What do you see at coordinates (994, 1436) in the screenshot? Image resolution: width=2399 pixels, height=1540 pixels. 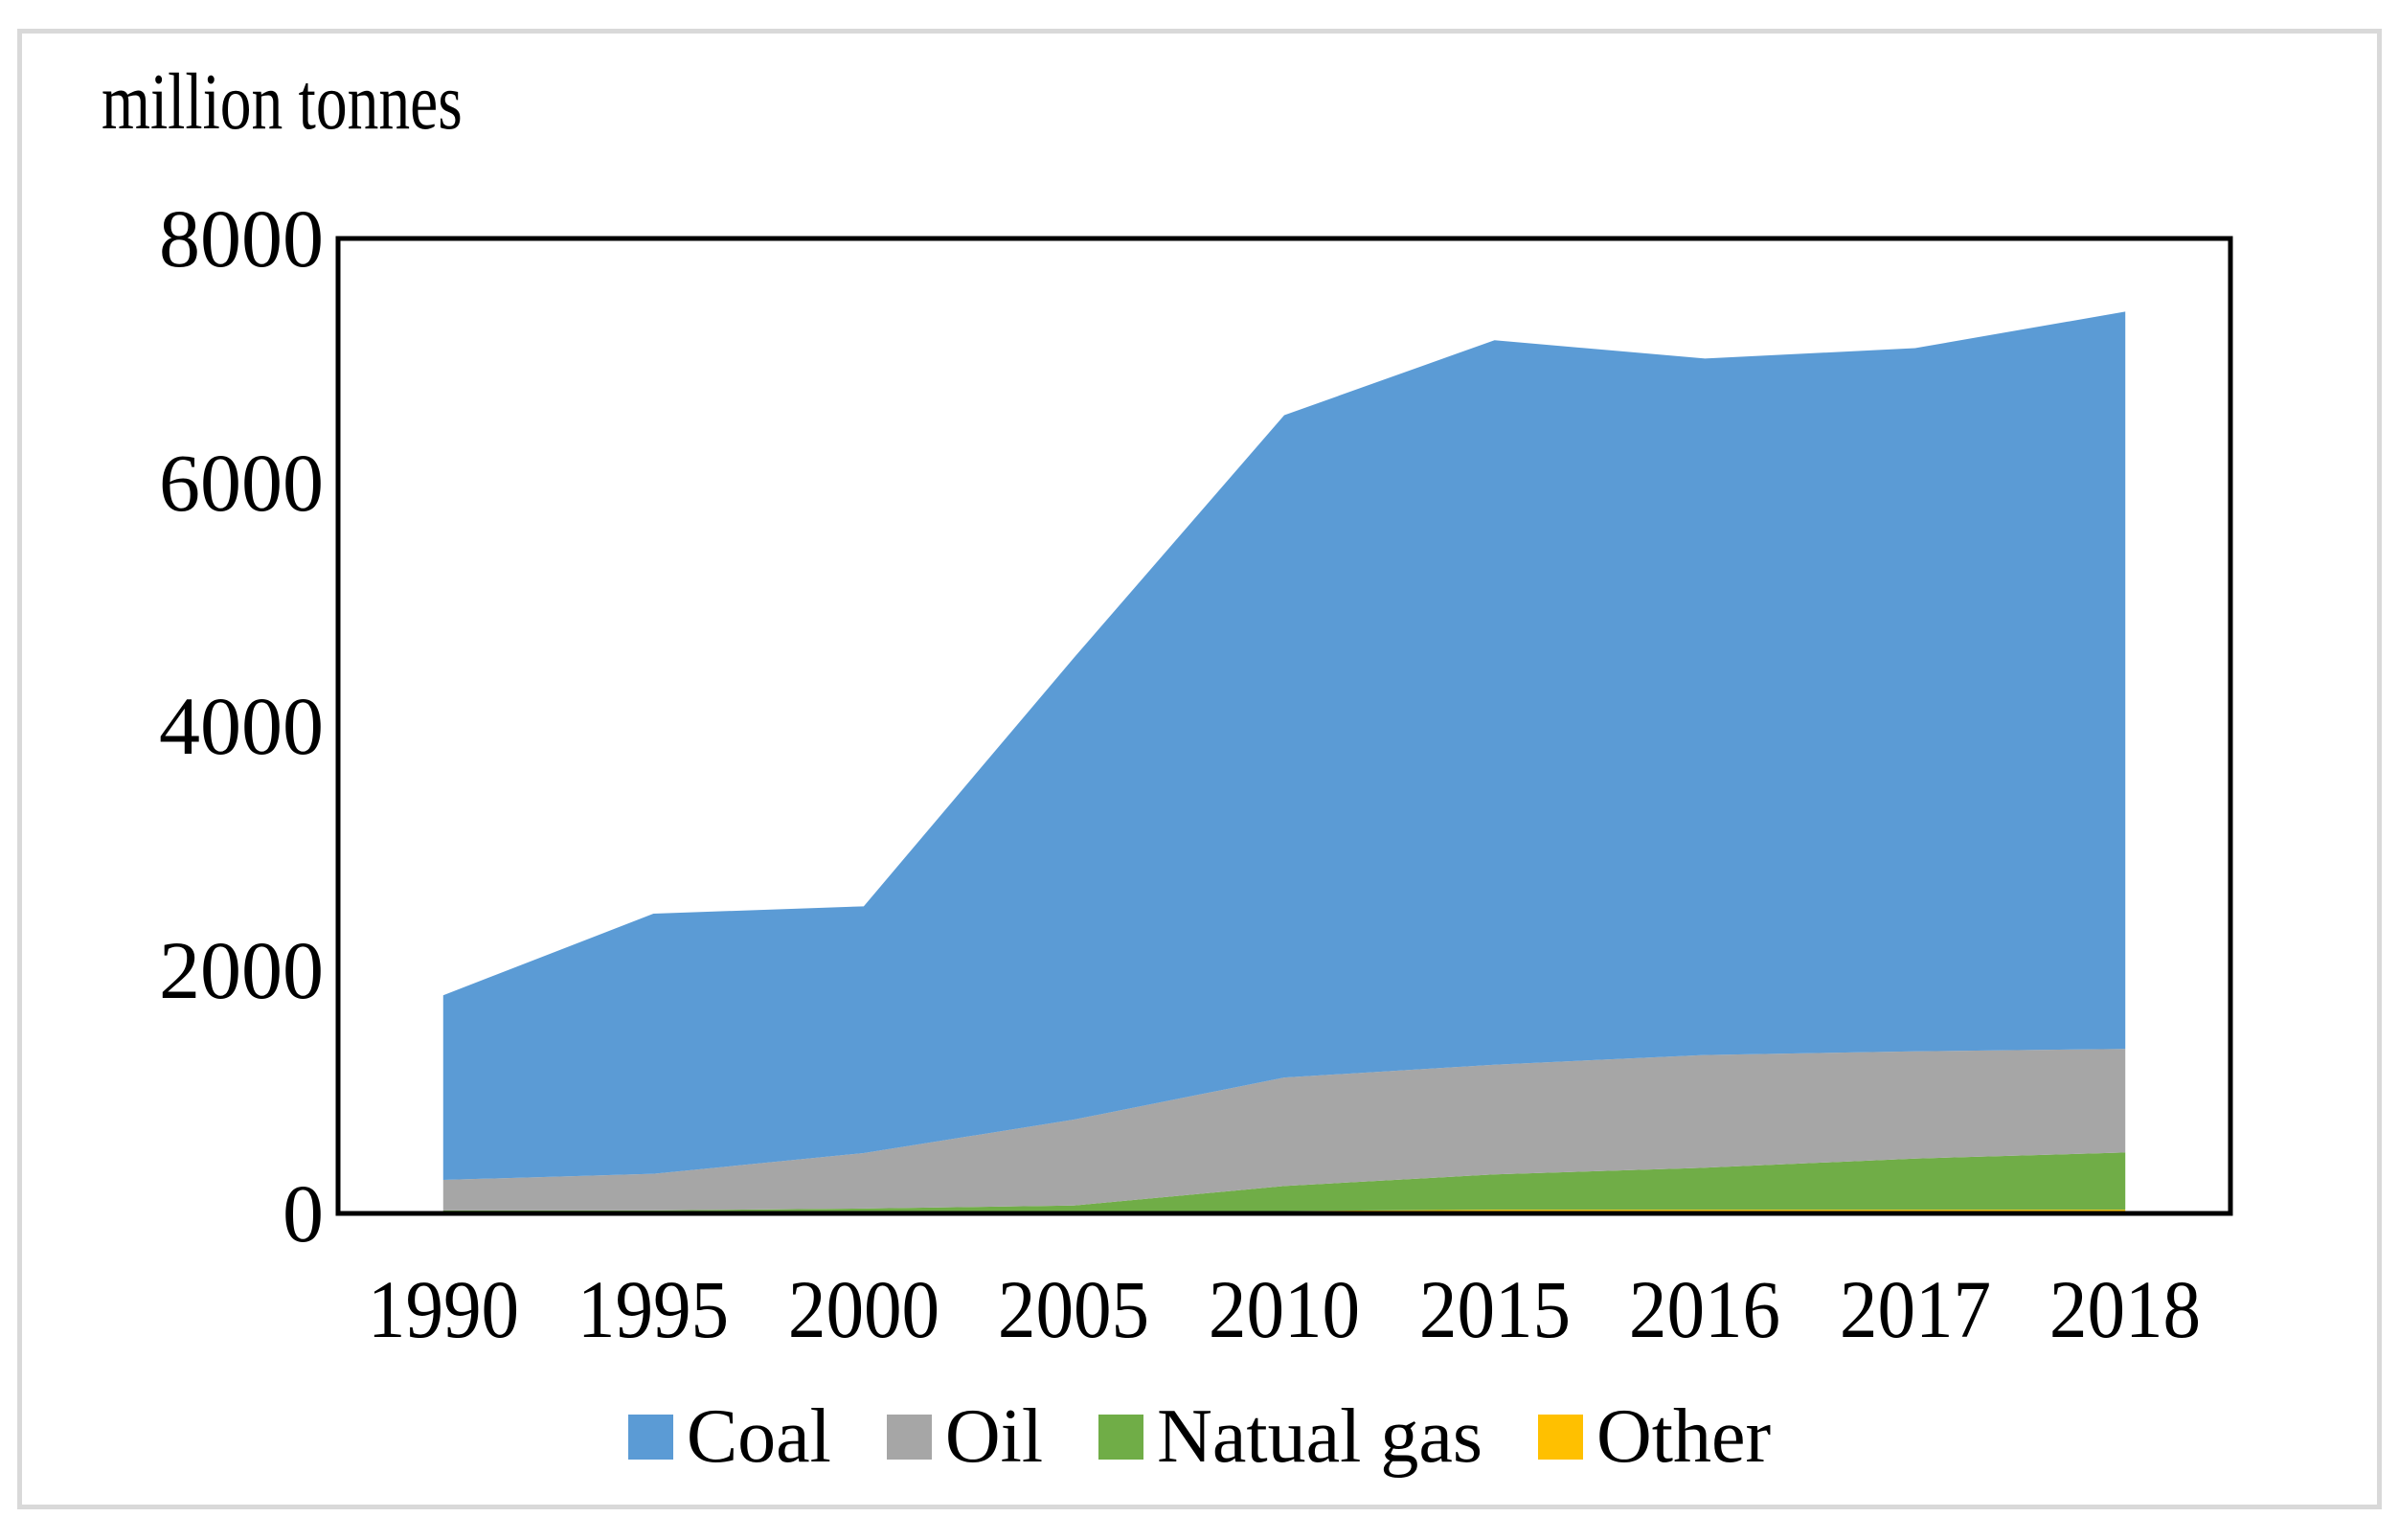 I see `legend-label-oil: Oil` at bounding box center [994, 1436].